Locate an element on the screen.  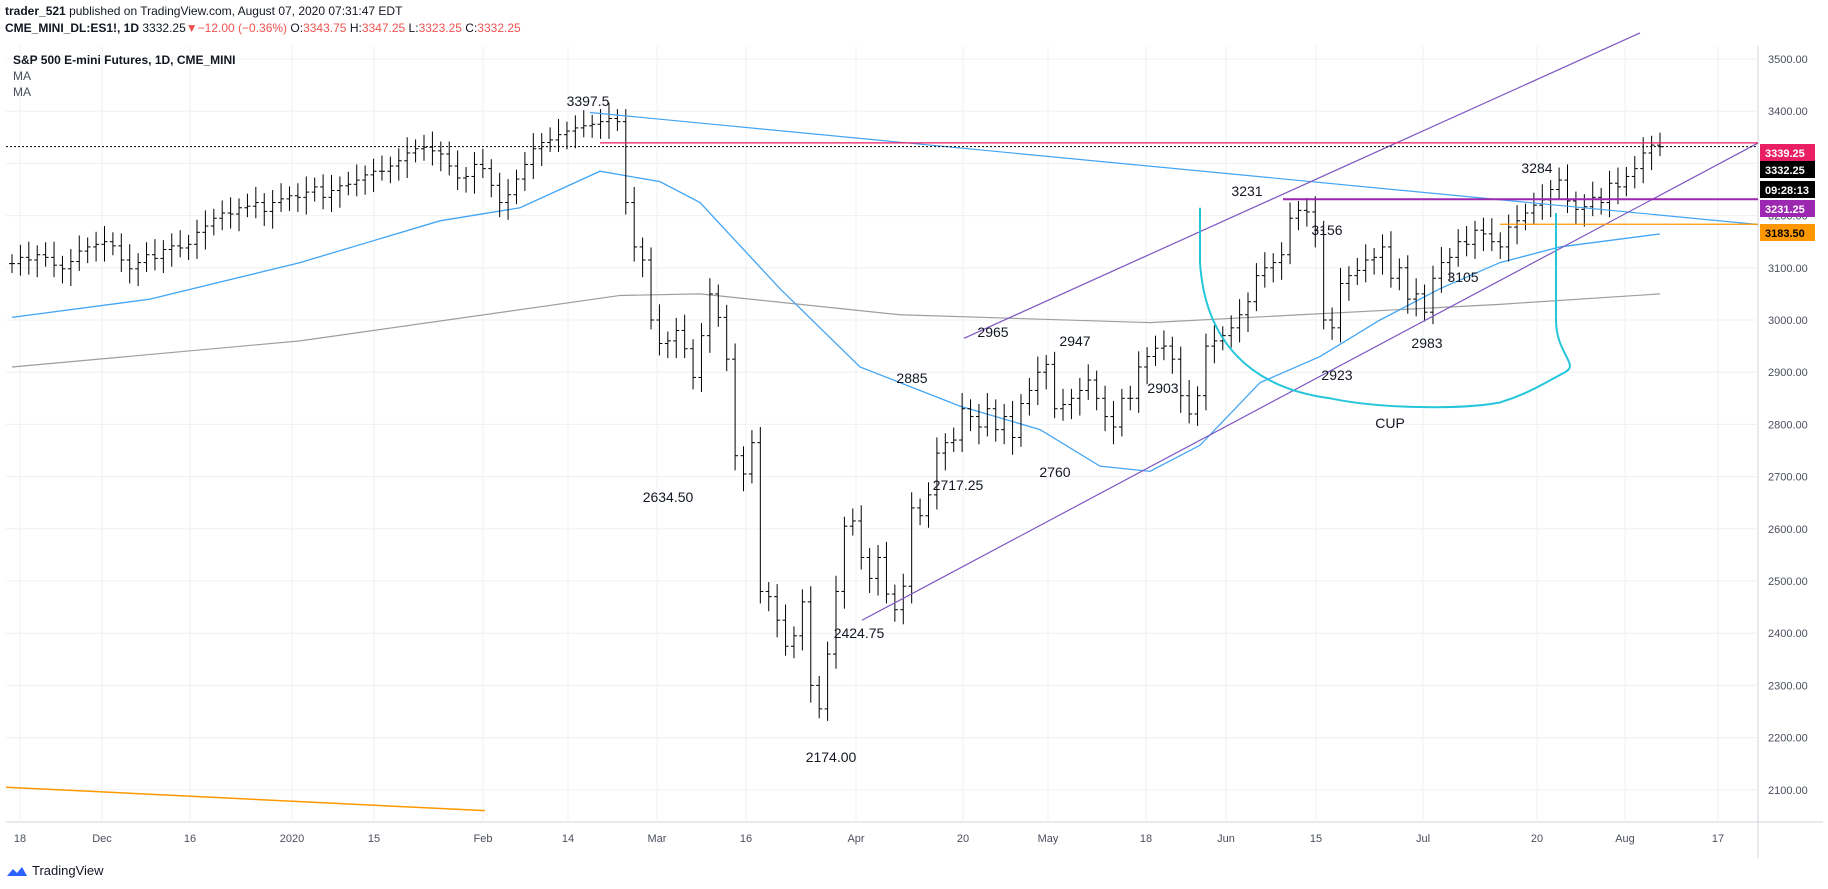
price-axis-tag-label: 3339.25 is located at coordinates (1785, 154).